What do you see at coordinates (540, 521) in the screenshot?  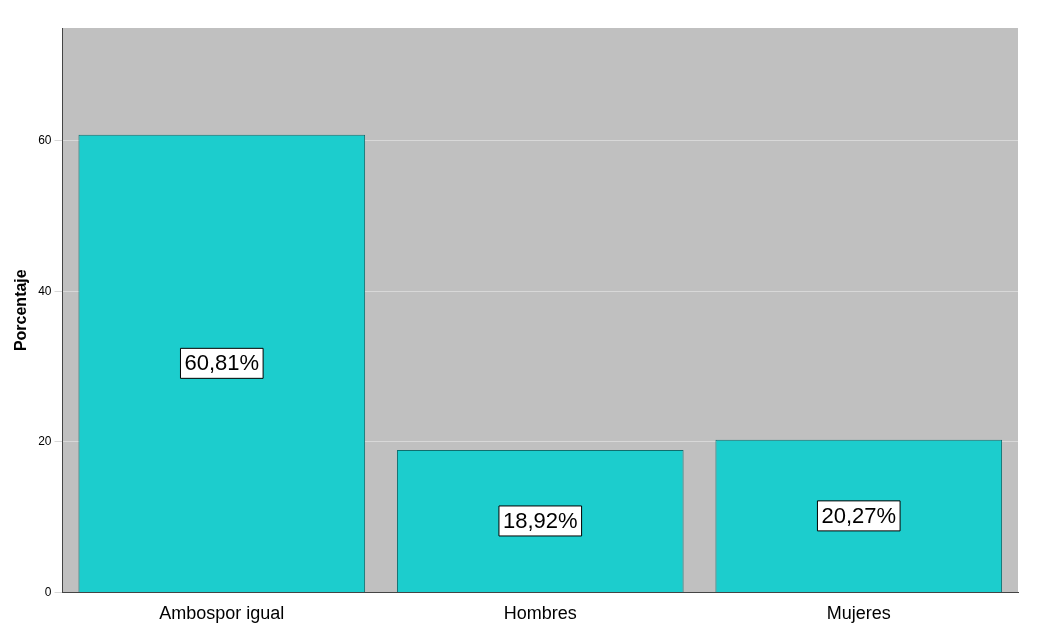 I see `data-label: 18,92%` at bounding box center [540, 521].